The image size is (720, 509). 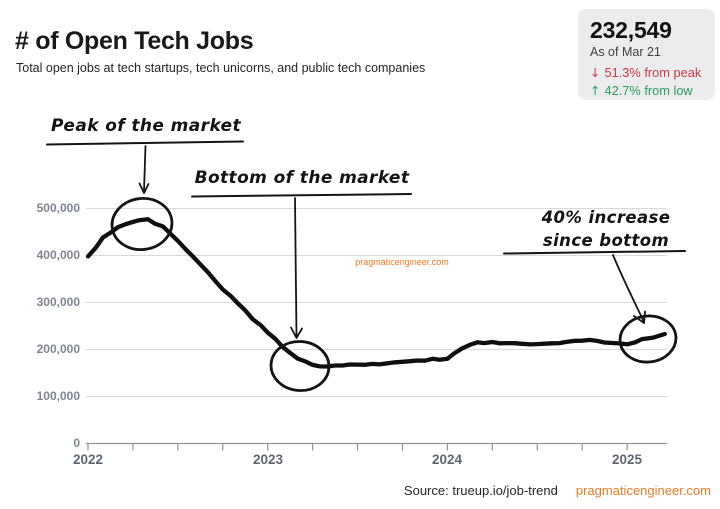 What do you see at coordinates (402, 262) in the screenshot?
I see `watermark: pragmaticengineer.com` at bounding box center [402, 262].